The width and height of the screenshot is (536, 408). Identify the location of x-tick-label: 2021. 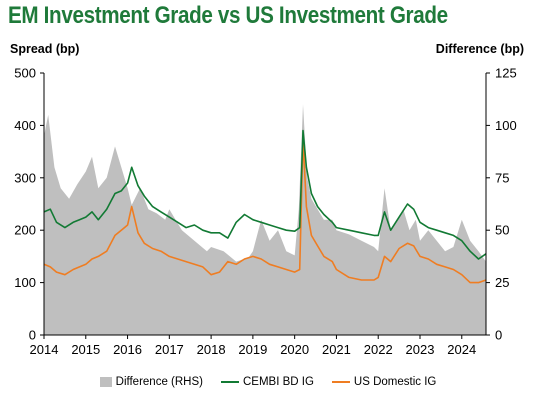
(336, 349).